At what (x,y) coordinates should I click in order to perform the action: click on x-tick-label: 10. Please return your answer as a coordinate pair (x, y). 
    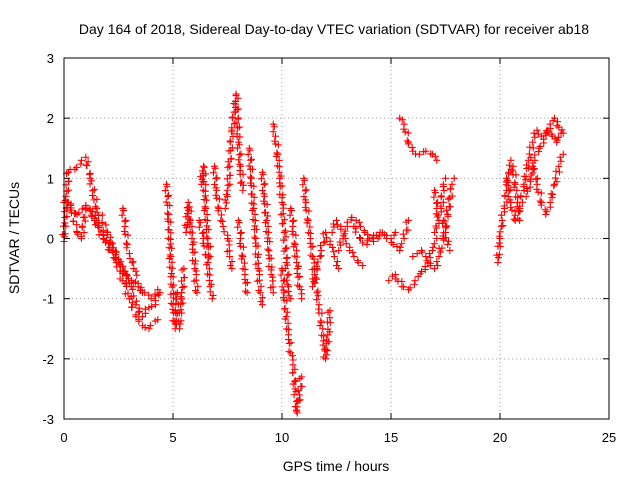
    Looking at the image, I should click on (282, 437).